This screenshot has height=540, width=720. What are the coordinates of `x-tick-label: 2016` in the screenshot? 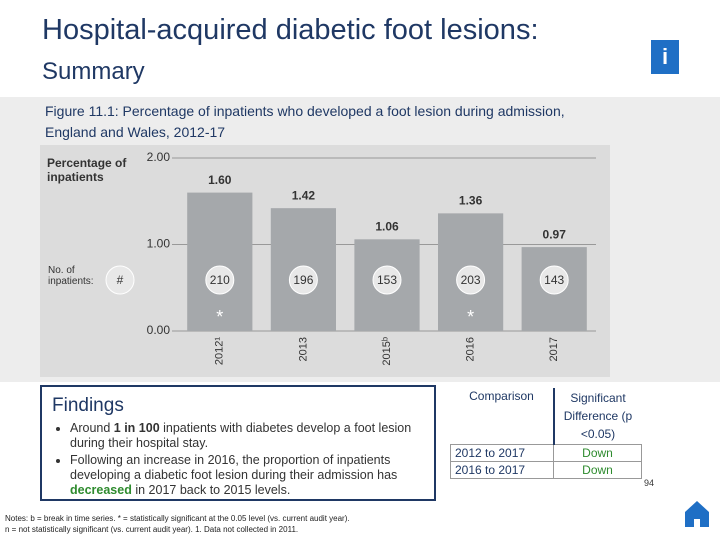 It's located at (471, 349).